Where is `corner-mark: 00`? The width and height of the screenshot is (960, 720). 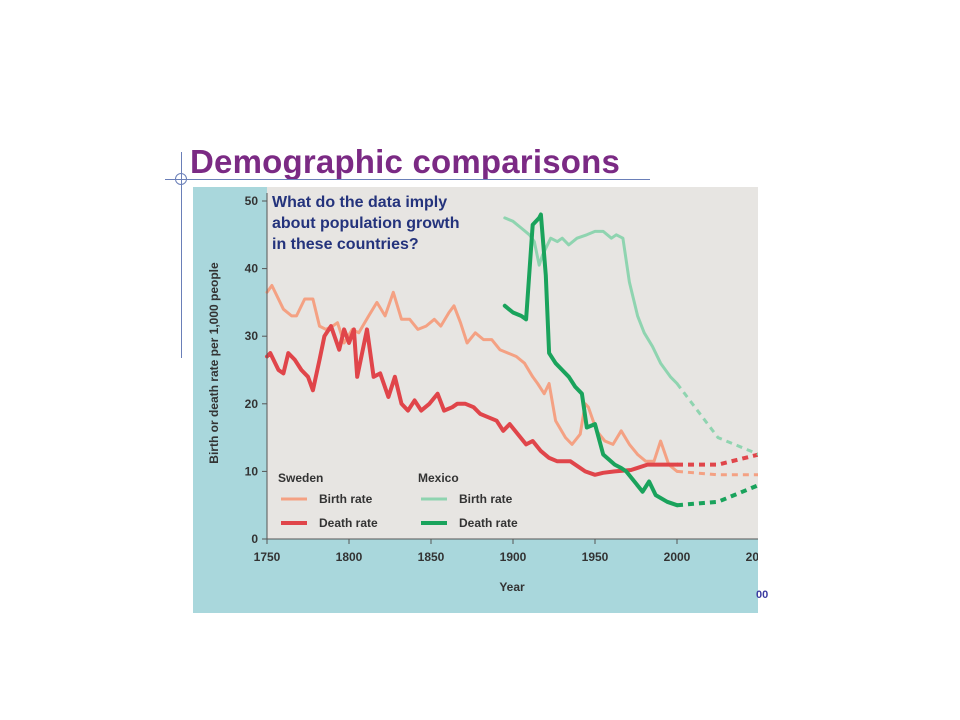 corner-mark: 00 is located at coordinates (762, 595).